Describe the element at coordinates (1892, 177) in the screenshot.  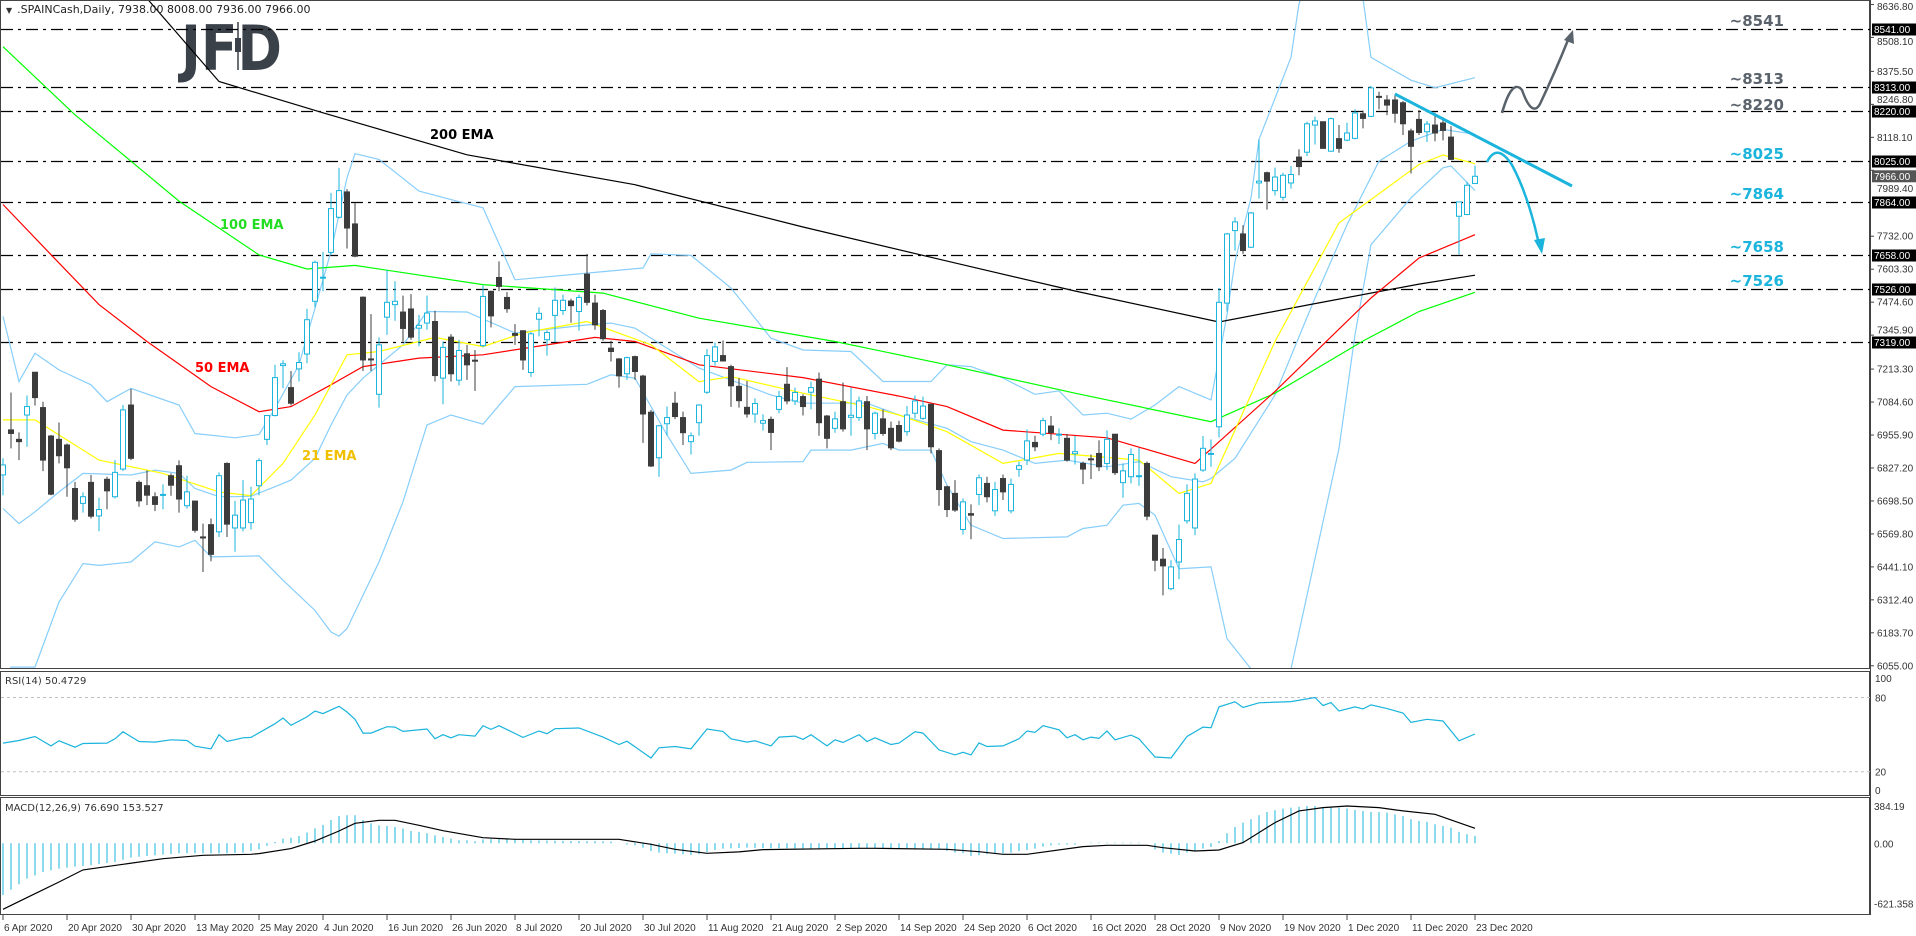
I see `current-price-label: 7966.00` at that location.